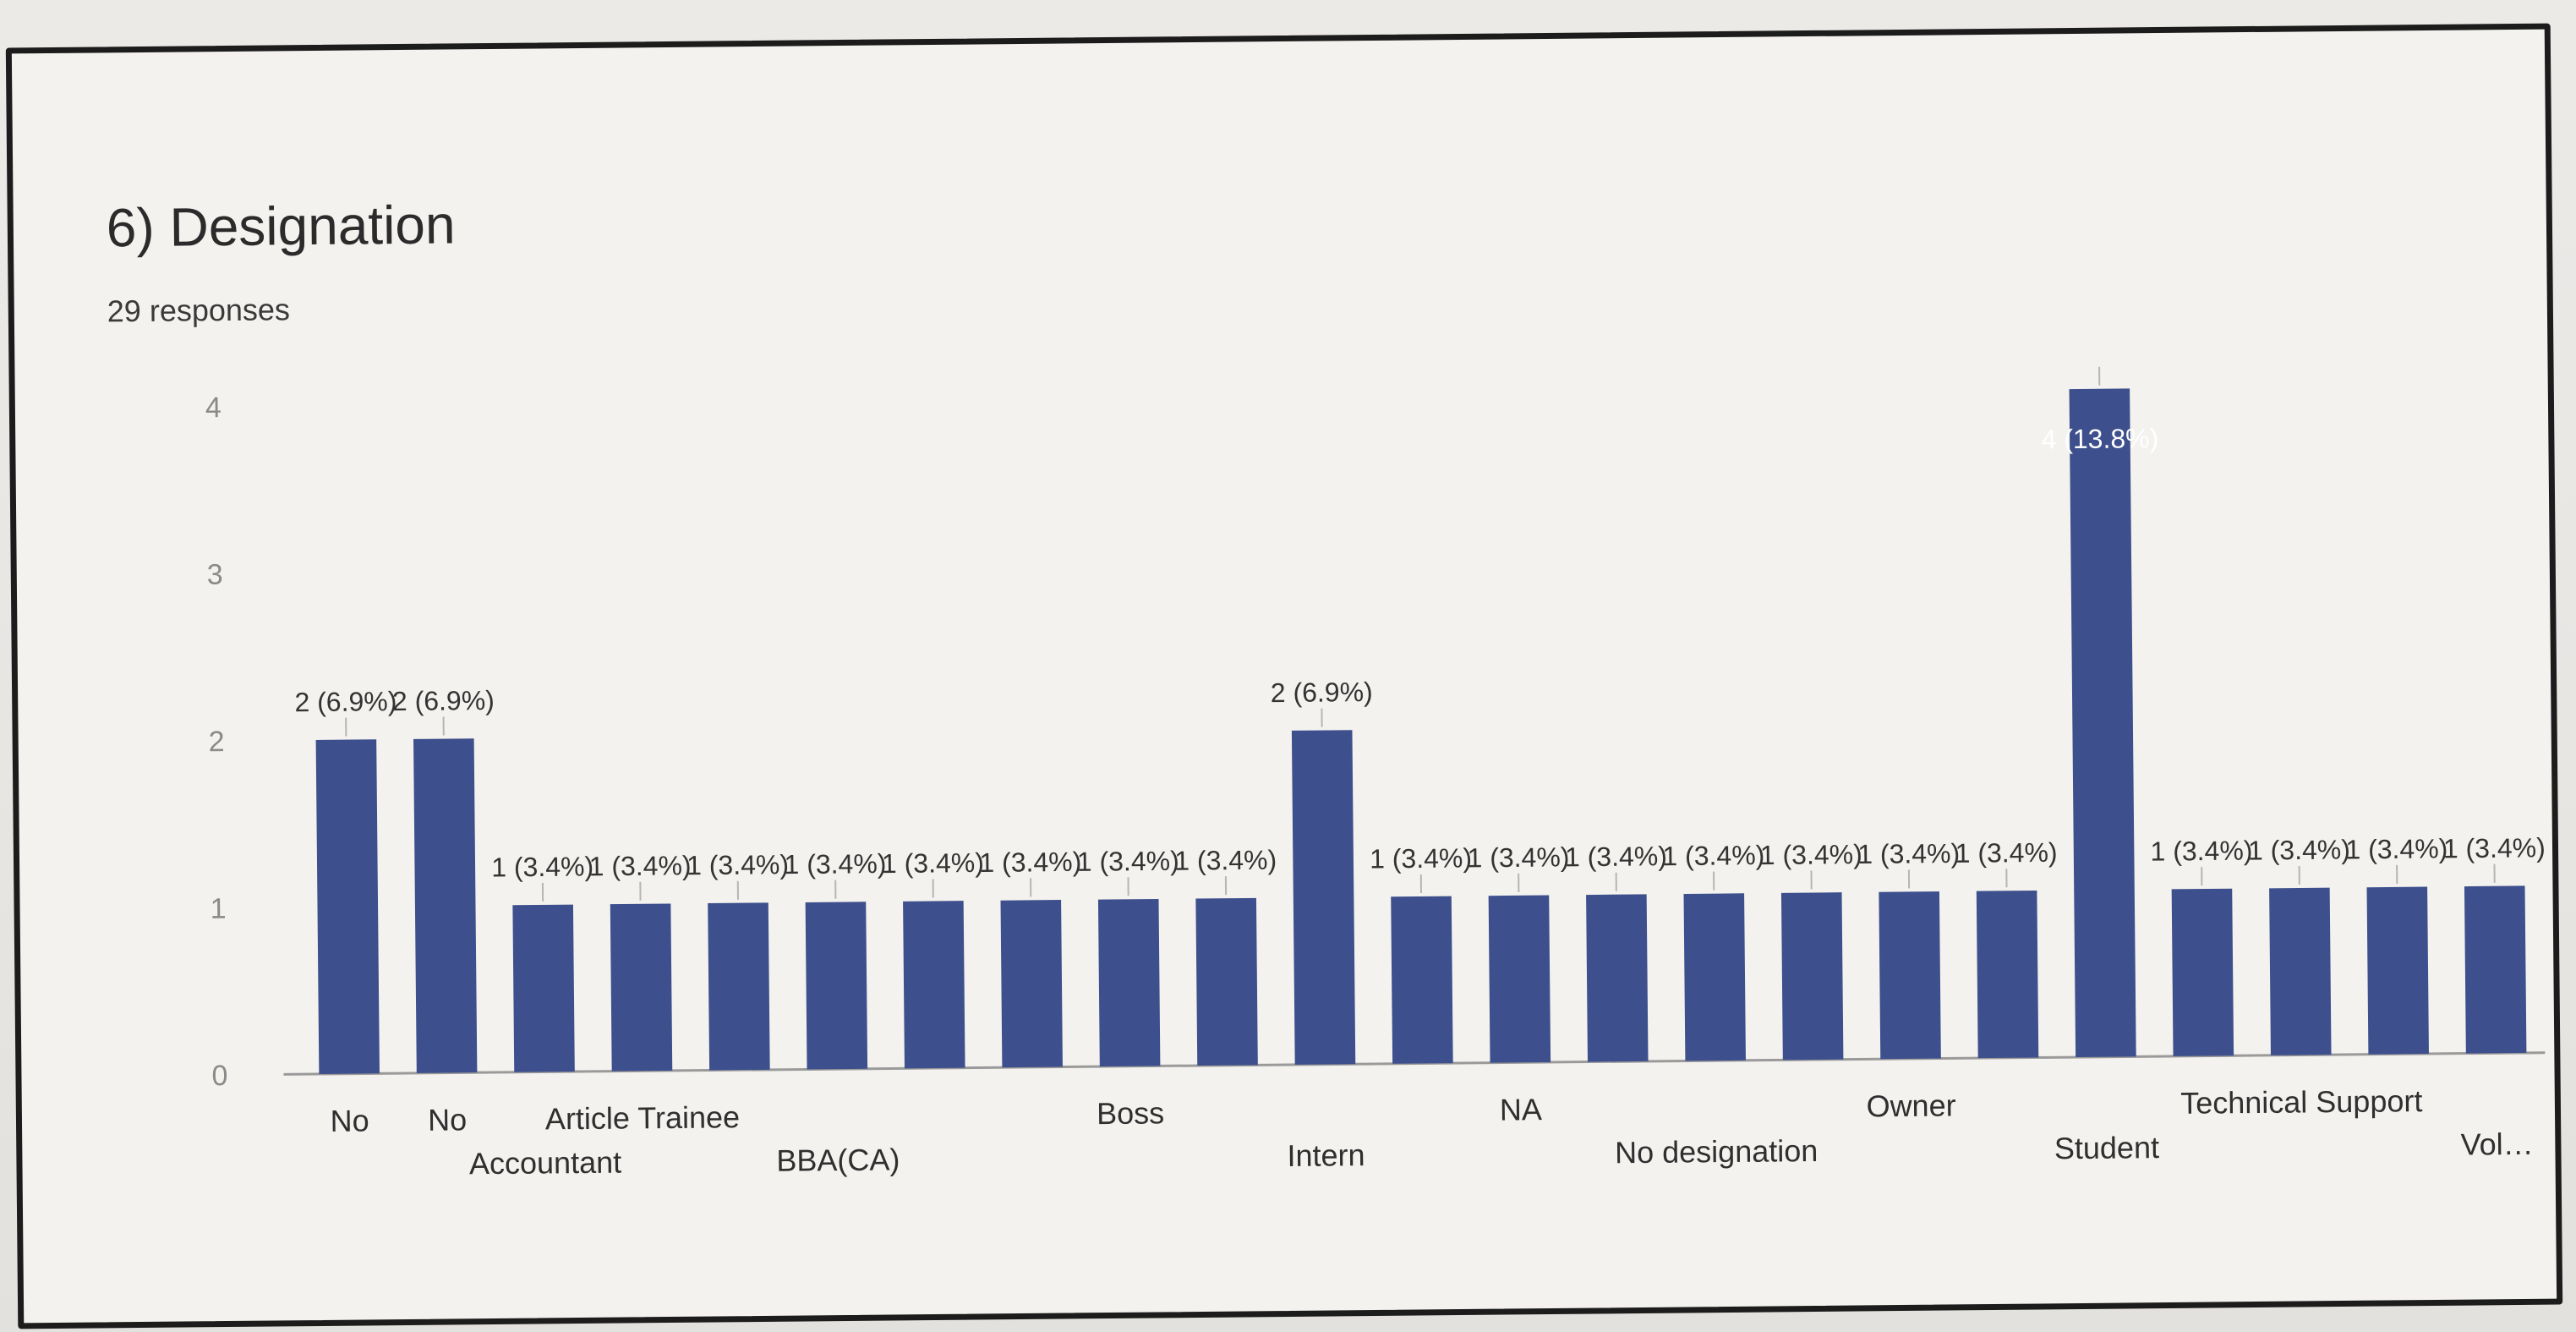  What do you see at coordinates (1717, 1152) in the screenshot?
I see `x-category-label: No designation` at bounding box center [1717, 1152].